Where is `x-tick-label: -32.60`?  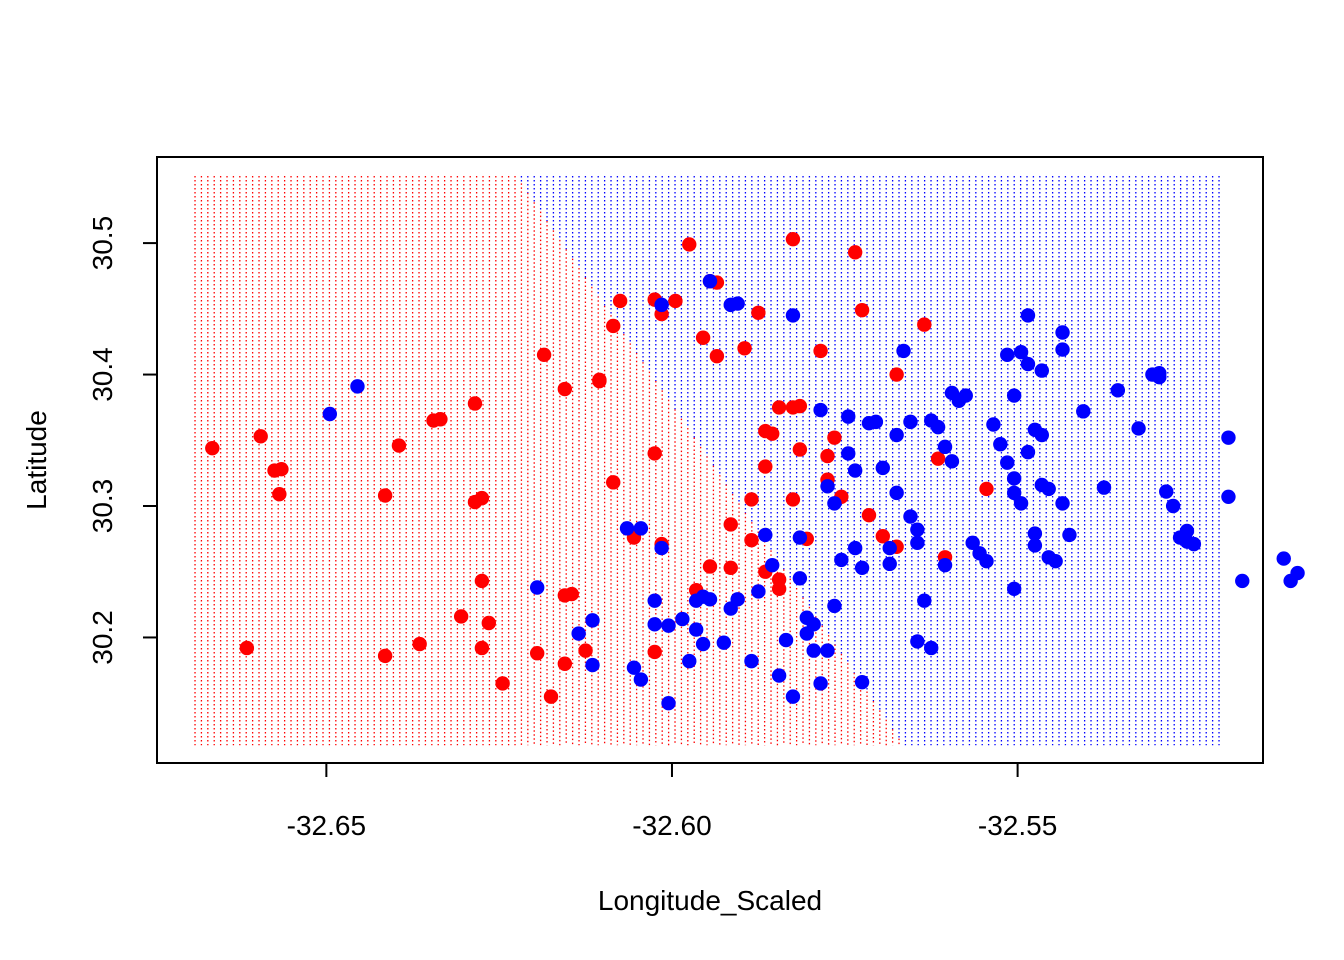
x-tick-label: -32.60 is located at coordinates (671, 825).